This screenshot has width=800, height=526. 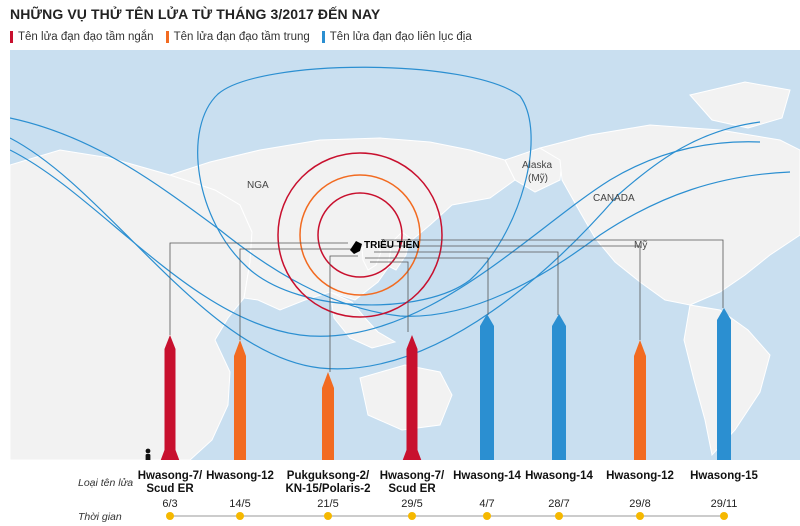 I want to click on legend-label: Tên lửa đạn đạo liên lục địa, so click(x=400, y=37).